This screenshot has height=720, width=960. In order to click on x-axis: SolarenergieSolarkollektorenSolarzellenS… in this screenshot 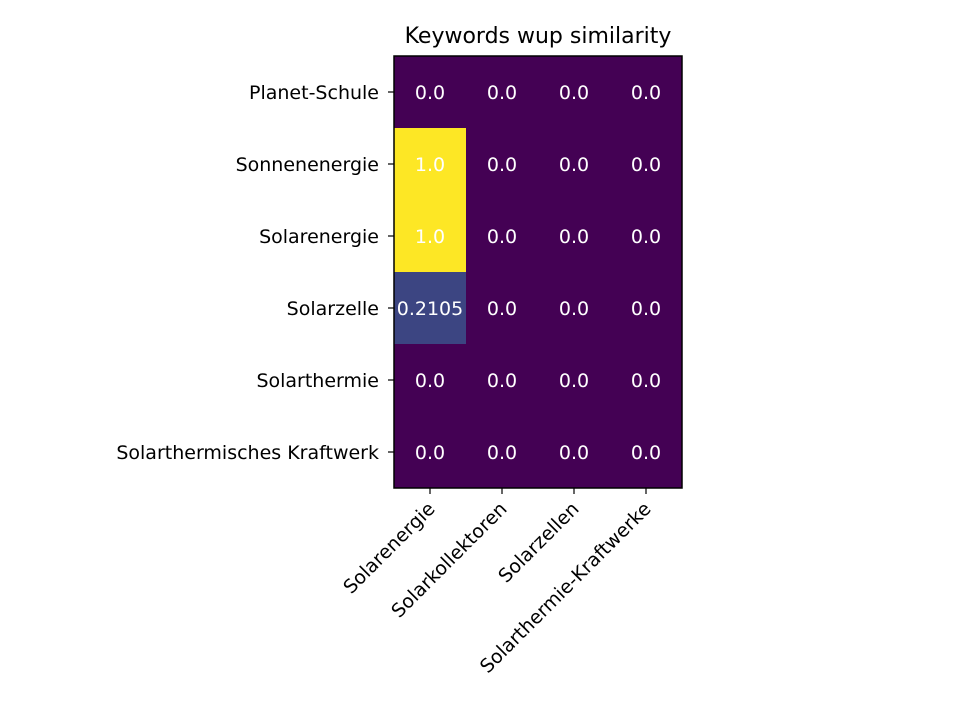, I will do `click(497, 583)`.